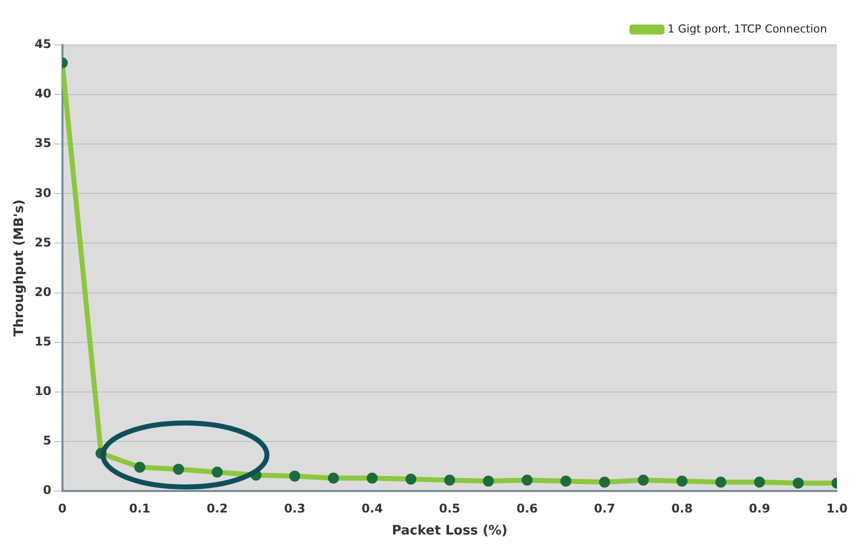  I want to click on x-tick-label: 0.6, so click(527, 508).